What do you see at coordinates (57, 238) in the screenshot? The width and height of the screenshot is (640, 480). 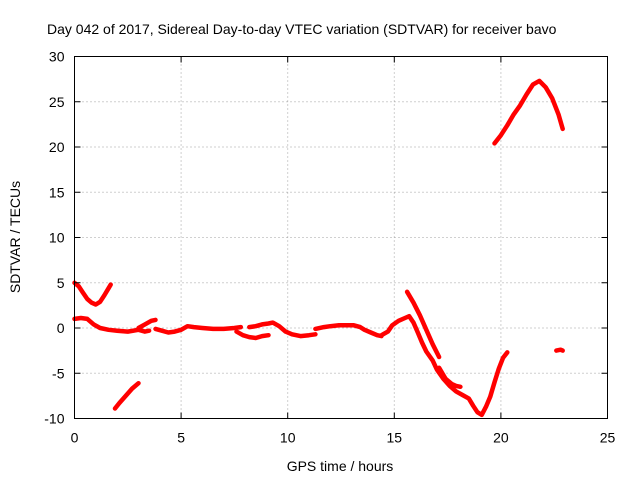 I see `y-tick-label: 10` at bounding box center [57, 238].